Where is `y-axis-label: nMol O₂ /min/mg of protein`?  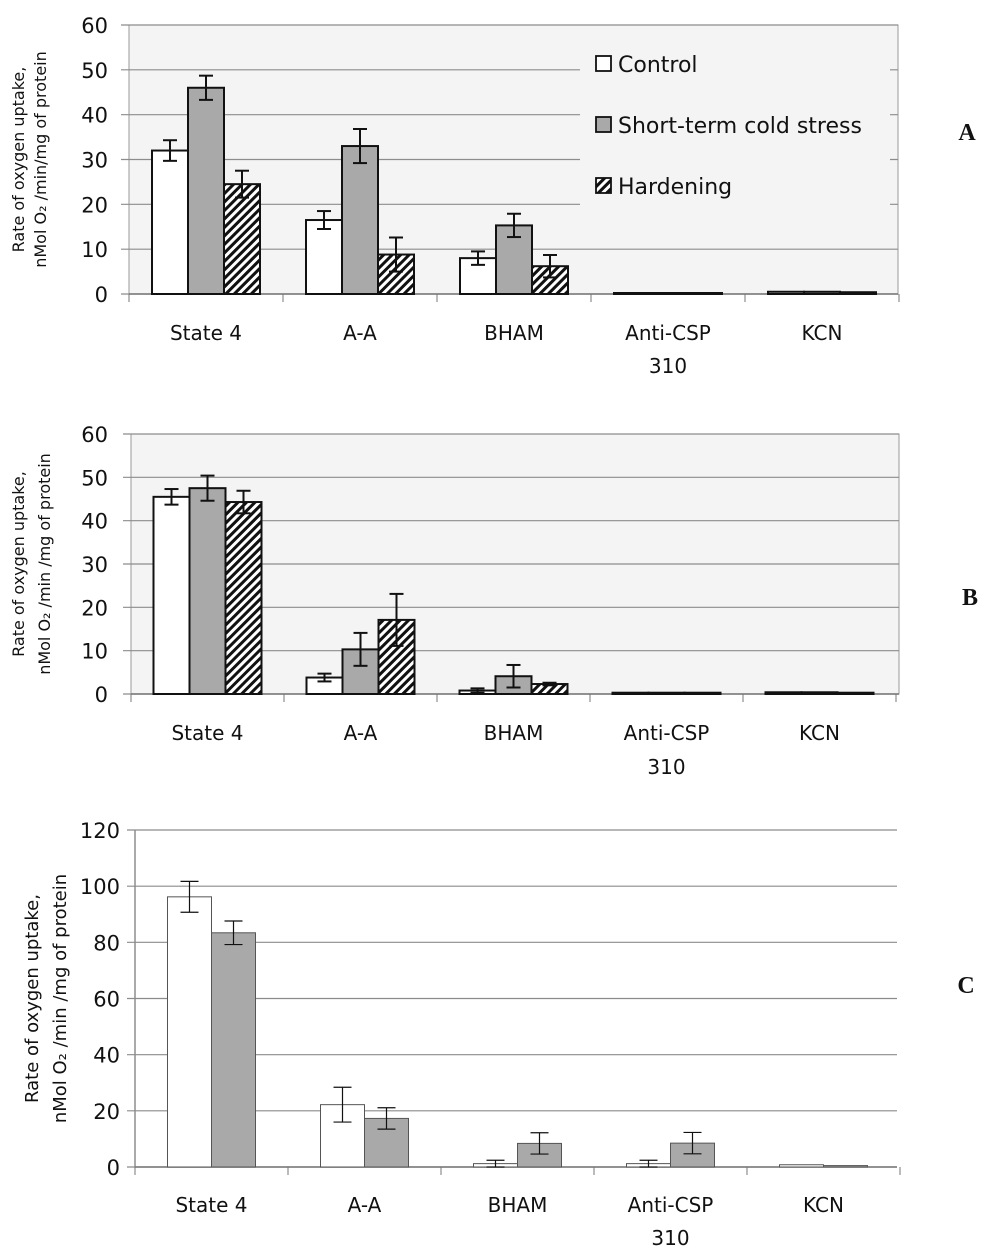 y-axis-label: nMol O₂ /min/mg of protein is located at coordinates (40, 159).